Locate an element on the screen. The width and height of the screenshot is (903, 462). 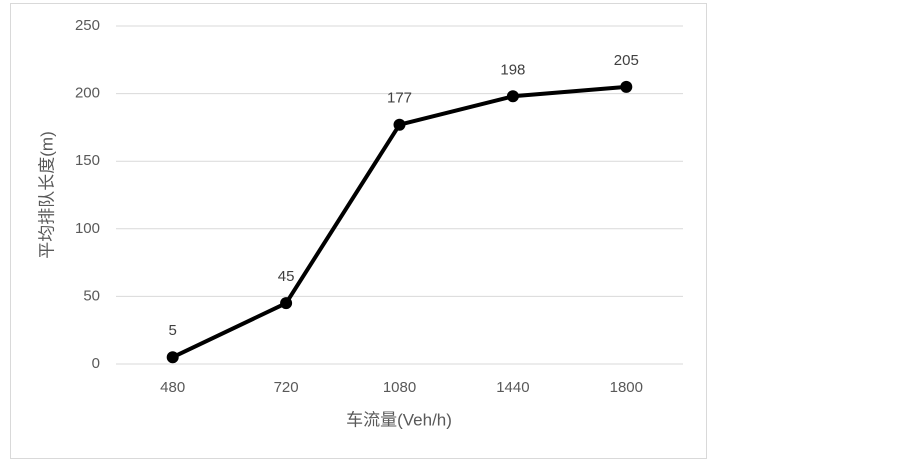
x-axis-title: 车流量(Veh/h) is located at coordinates (399, 419).